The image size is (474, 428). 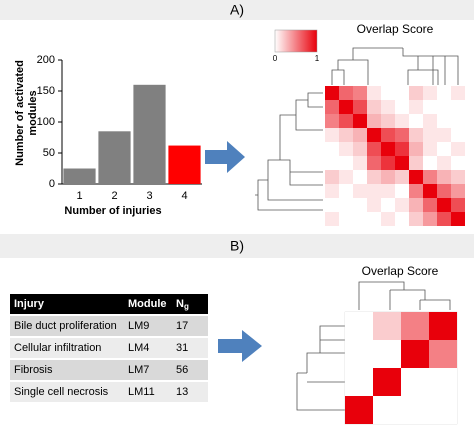 I want to click on table-cell: LM7, so click(x=138, y=370).